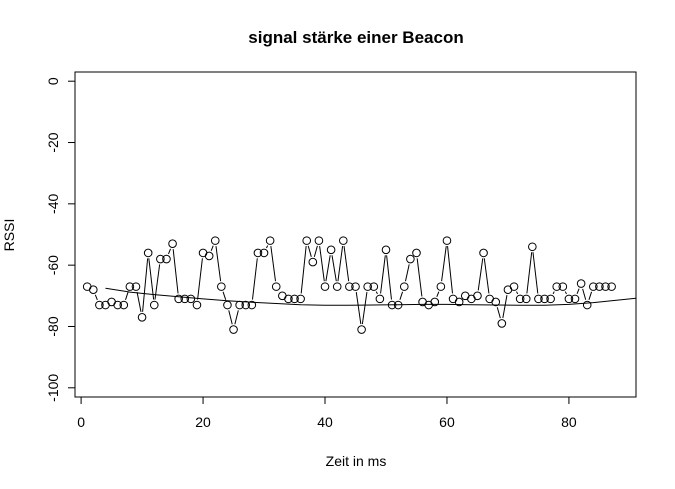 This screenshot has width=675, height=489. I want to click on chart-title: signal stärke einer Beacon, so click(355, 37).